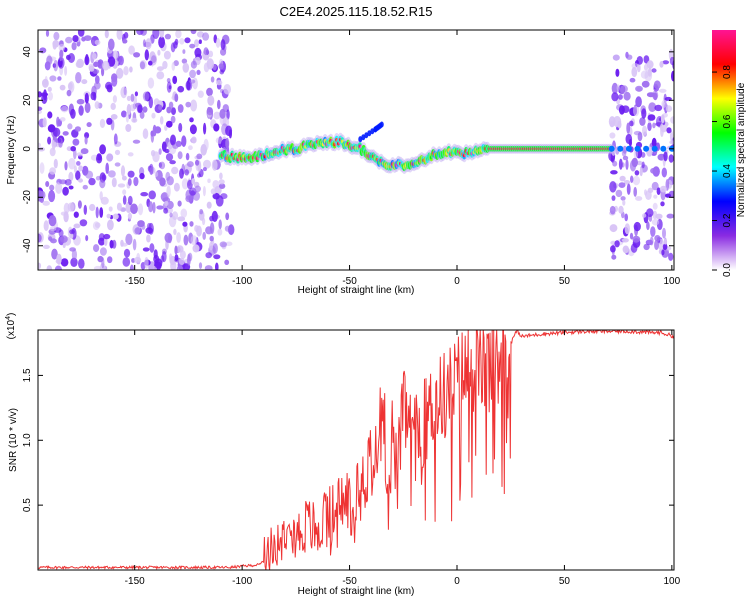 The width and height of the screenshot is (750, 605). I want to click on top-xtick-label: 100, so click(672, 281).